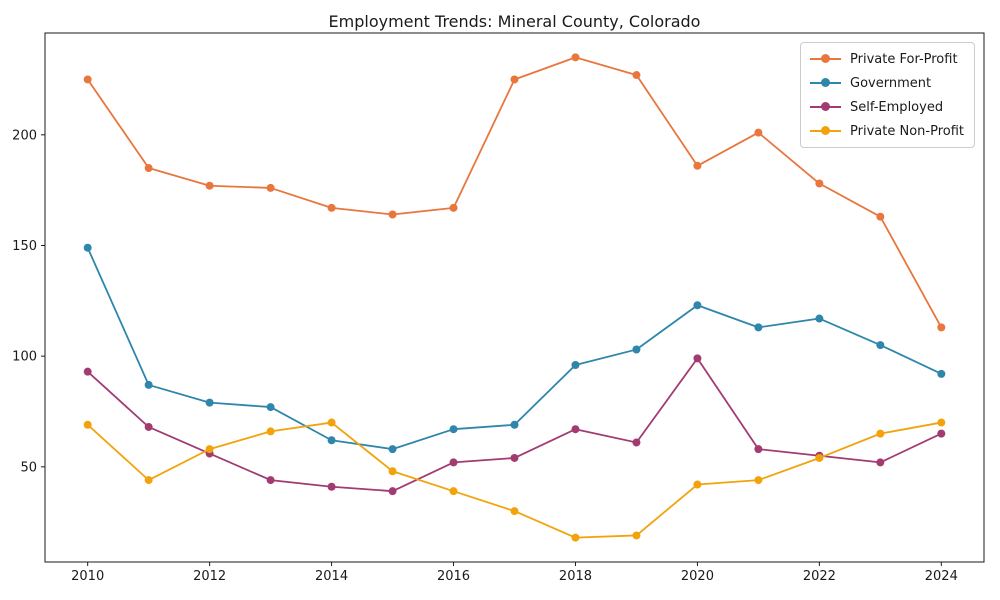 Image resolution: width=1000 pixels, height=600 pixels. I want to click on legend-item: Self-Employed, so click(887, 107).